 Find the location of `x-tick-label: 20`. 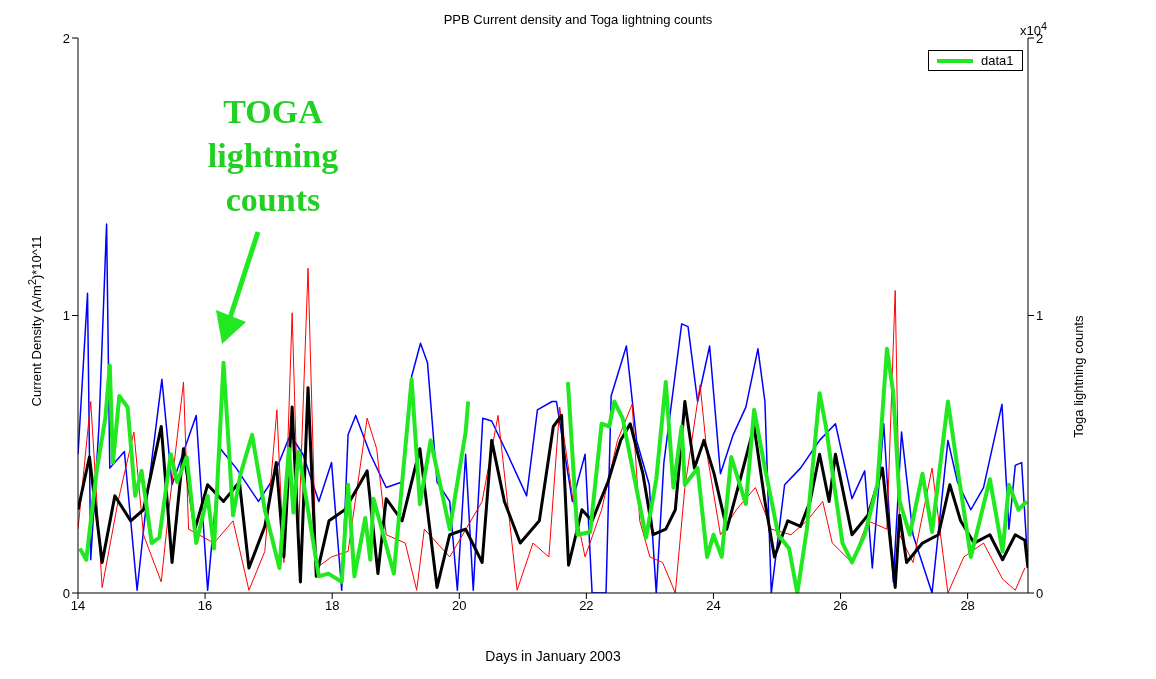

x-tick-label: 20 is located at coordinates (459, 606).